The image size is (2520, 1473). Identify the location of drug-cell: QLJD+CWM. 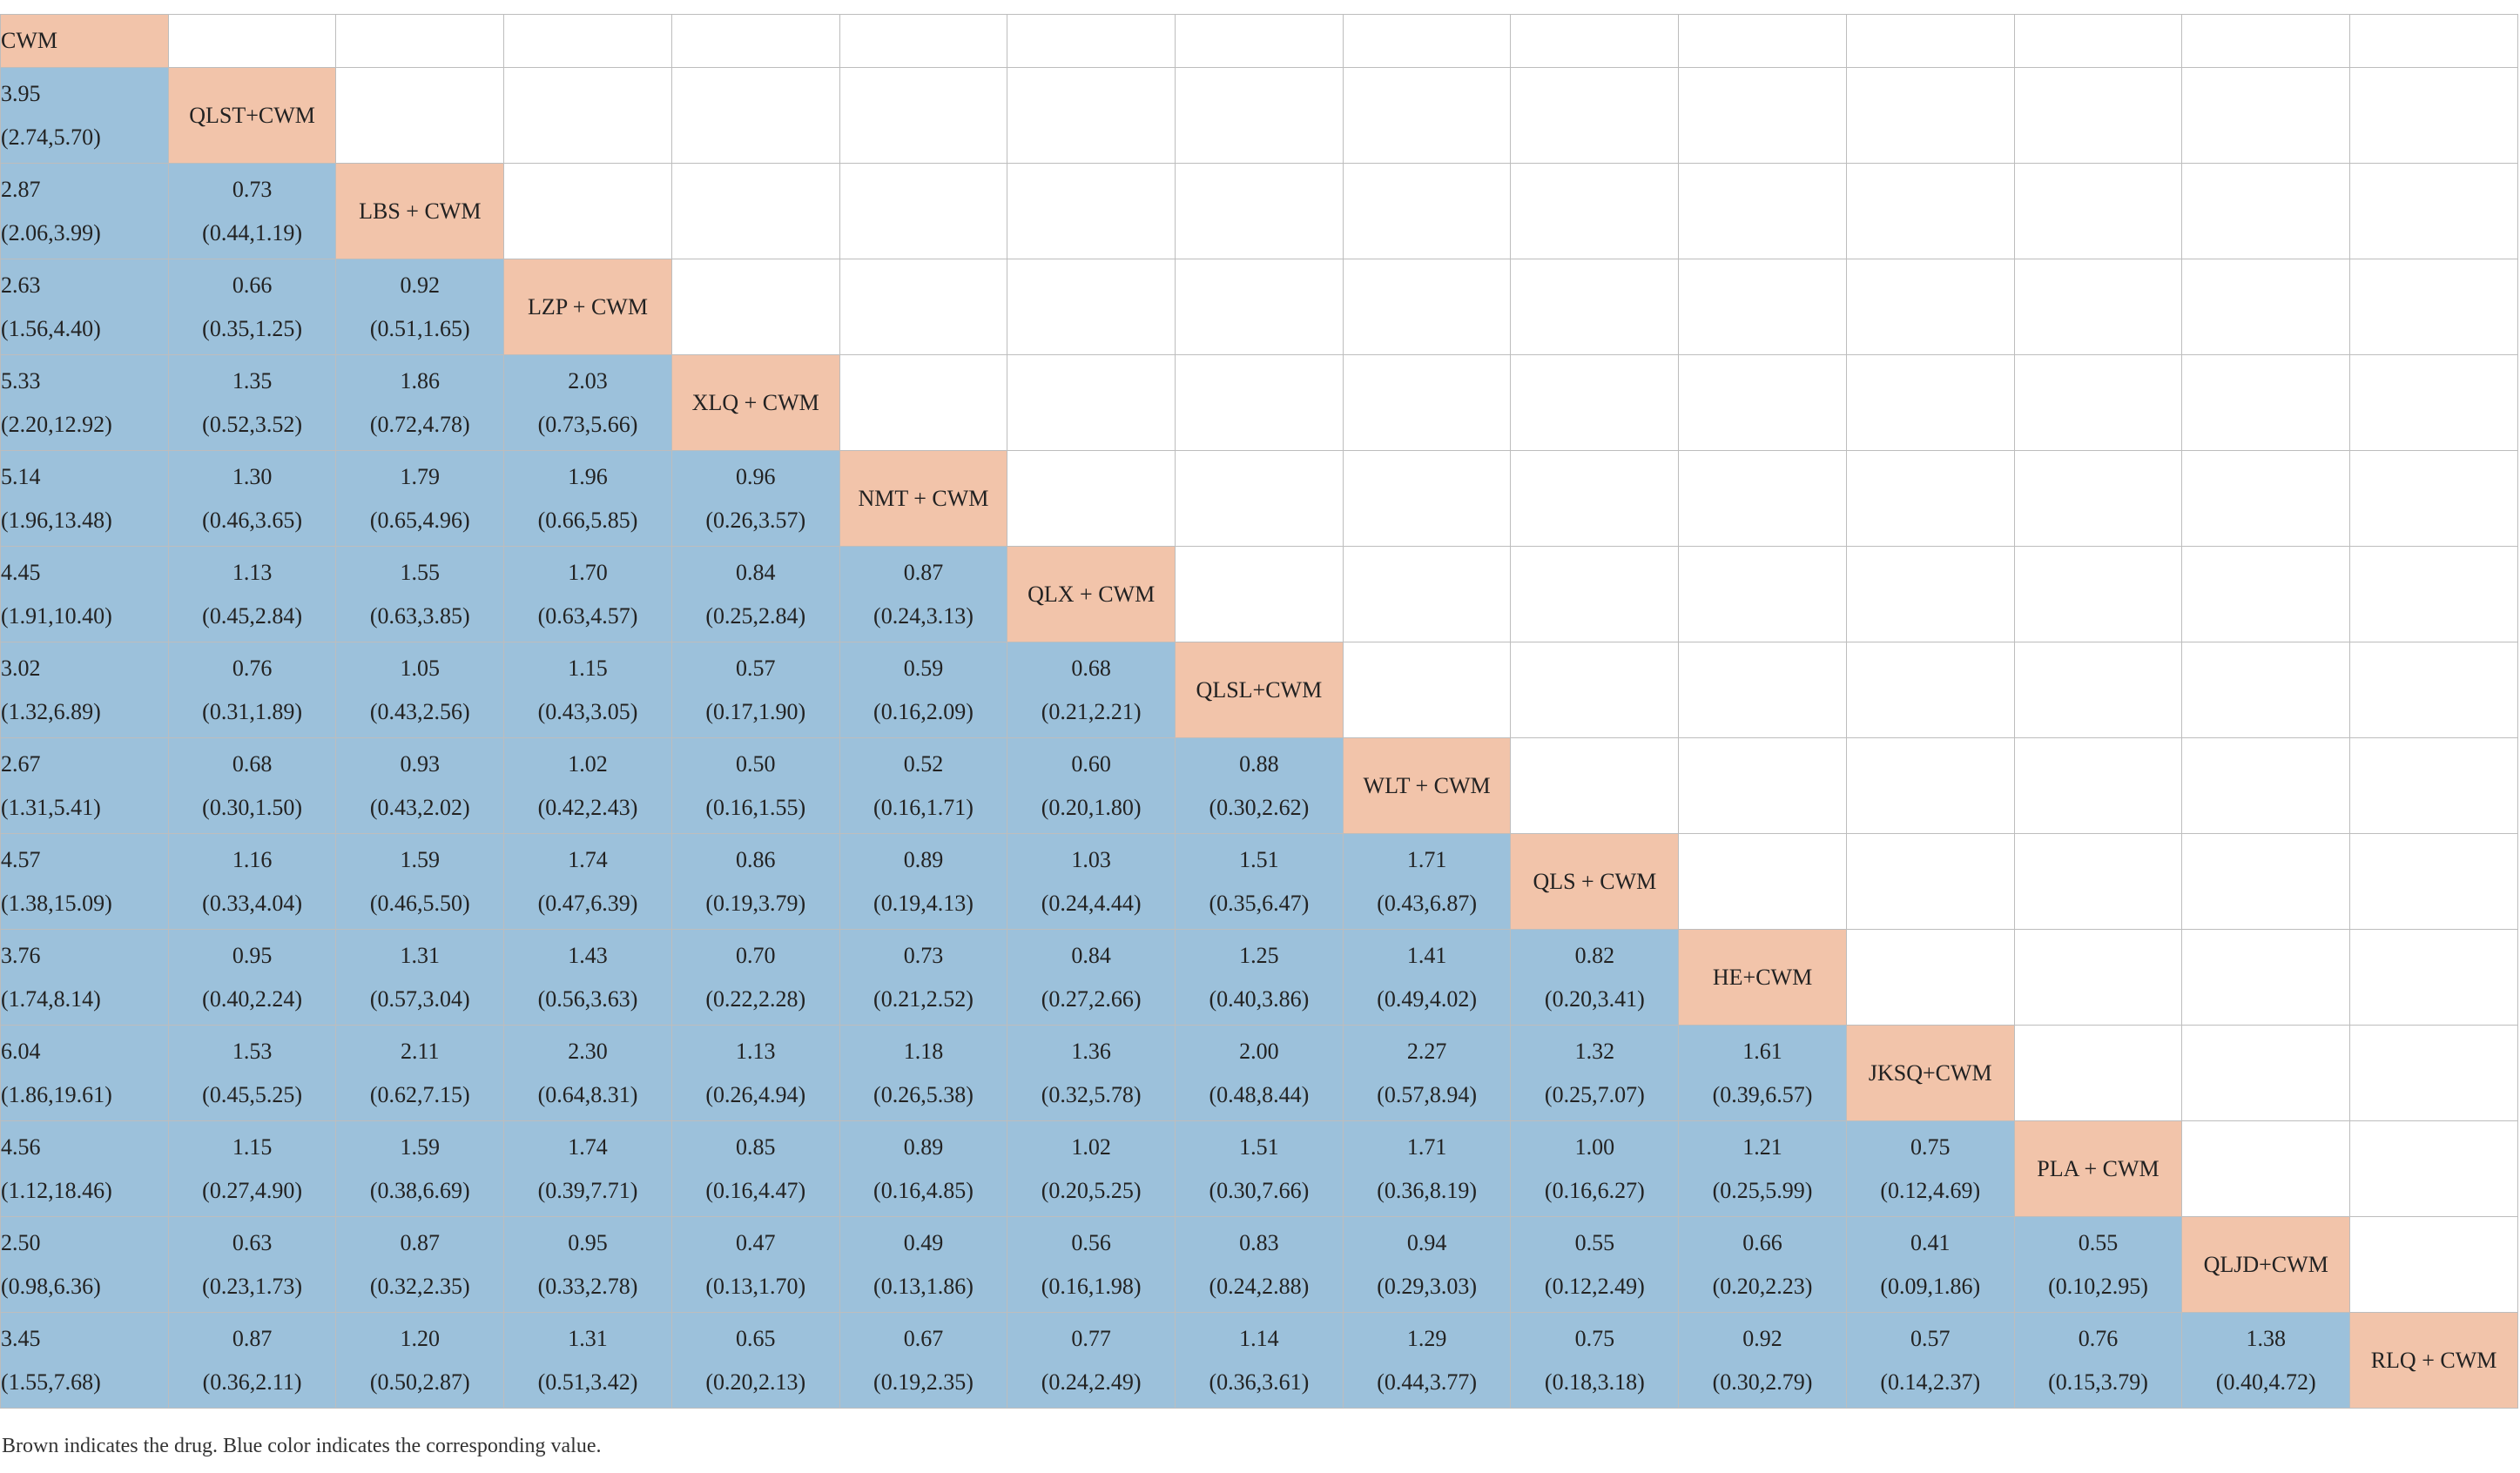
(2266, 1264).